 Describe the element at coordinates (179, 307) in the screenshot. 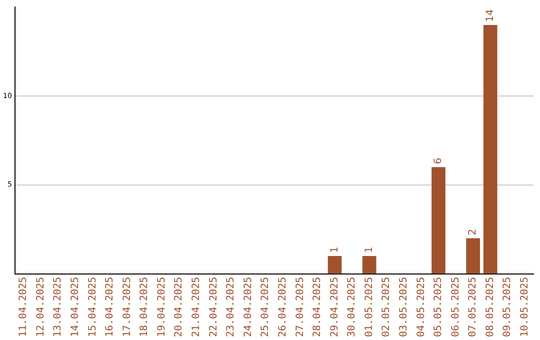

I see `x-tick-label: 20.04.2025` at that location.